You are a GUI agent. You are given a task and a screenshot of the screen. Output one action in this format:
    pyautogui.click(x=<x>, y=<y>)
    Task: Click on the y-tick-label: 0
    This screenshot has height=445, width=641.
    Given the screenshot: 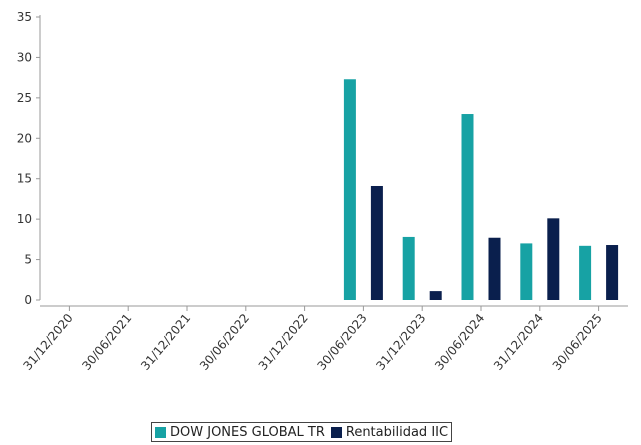 What is the action you would take?
    pyautogui.click(x=28, y=300)
    